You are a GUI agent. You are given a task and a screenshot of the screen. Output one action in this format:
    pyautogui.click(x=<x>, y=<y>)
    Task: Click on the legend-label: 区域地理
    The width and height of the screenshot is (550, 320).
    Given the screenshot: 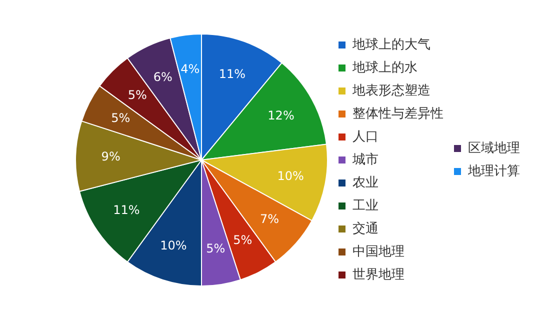 What is the action you would take?
    pyautogui.click(x=494, y=148)
    